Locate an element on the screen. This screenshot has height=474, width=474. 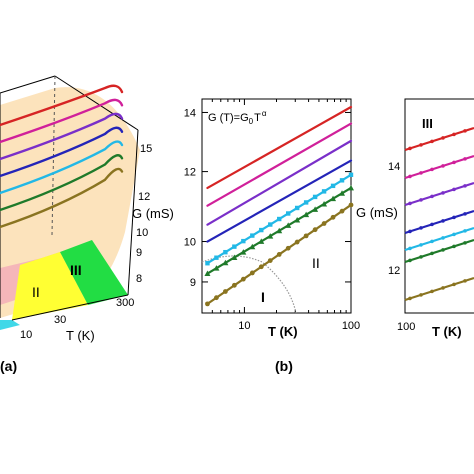
panel-a-ytick: 8 is located at coordinates (139, 279).